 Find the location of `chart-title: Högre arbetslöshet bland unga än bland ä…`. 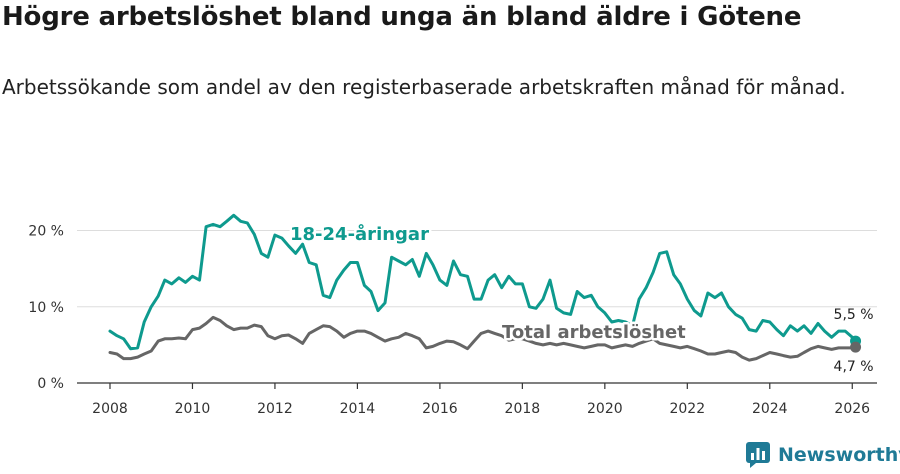

chart-title: Högre arbetslöshet bland unga än bland ä… is located at coordinates (402, 17).